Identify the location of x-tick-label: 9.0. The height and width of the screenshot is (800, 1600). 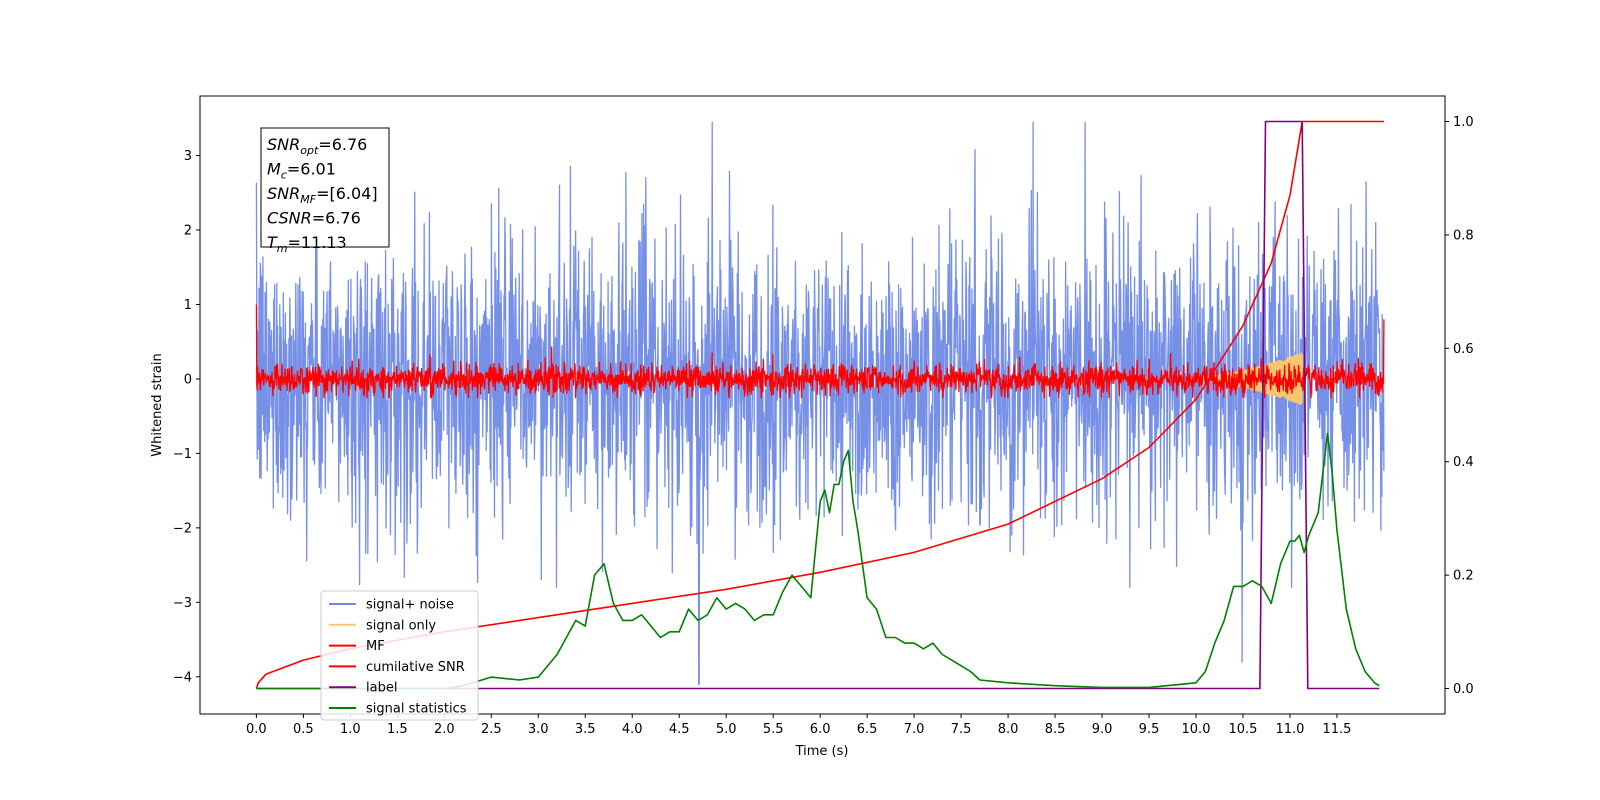
(1102, 729).